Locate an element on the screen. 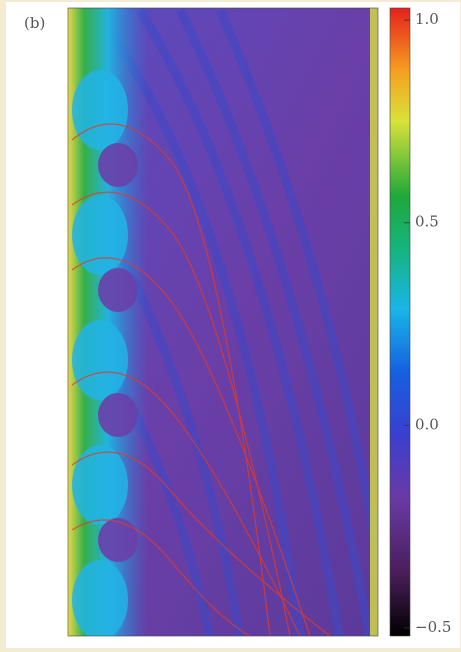  colorbar is located at coordinates (400, 322).